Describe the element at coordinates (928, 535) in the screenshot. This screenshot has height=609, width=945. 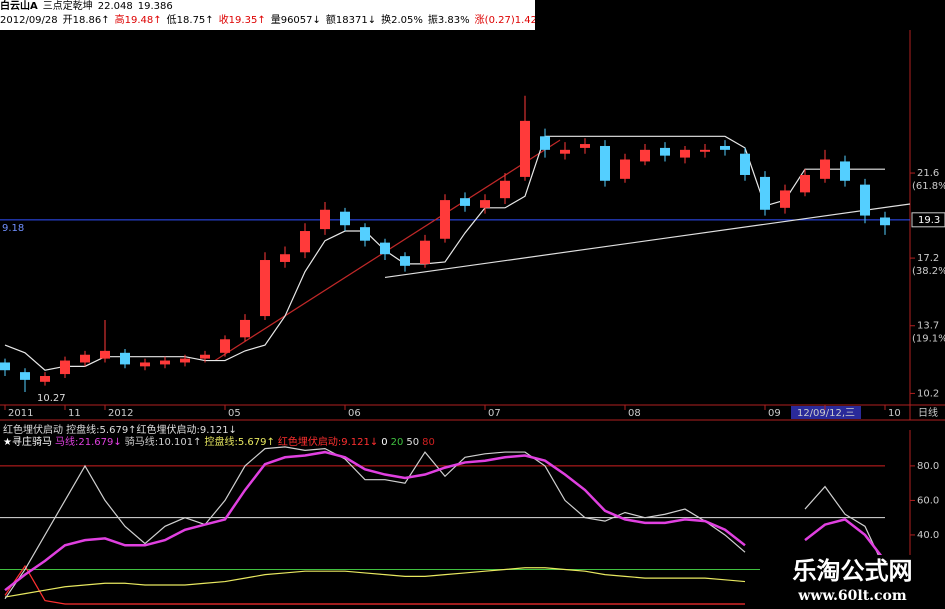
I see `y-tick-label: 40.0` at that location.